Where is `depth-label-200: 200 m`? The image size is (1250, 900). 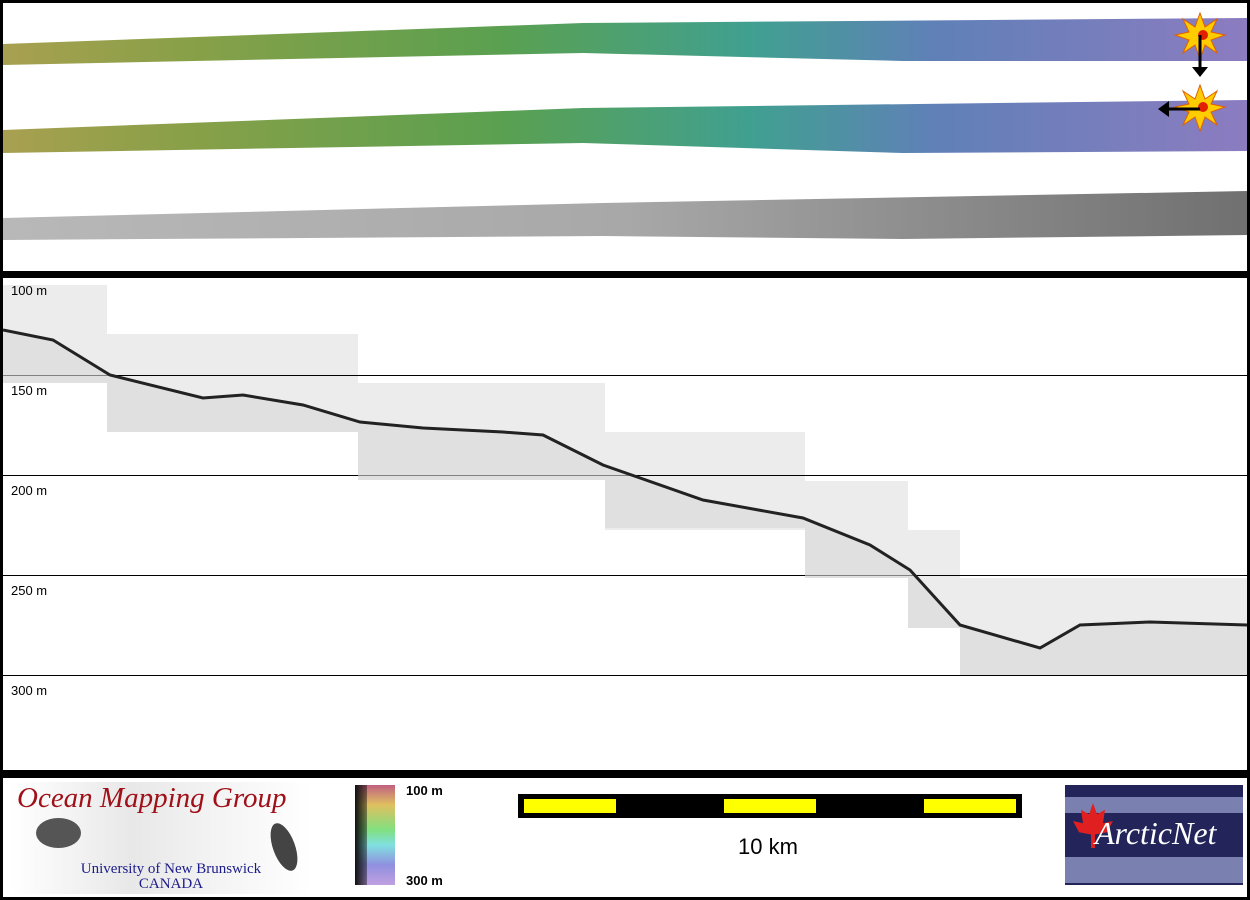 depth-label-200: 200 m is located at coordinates (29, 490).